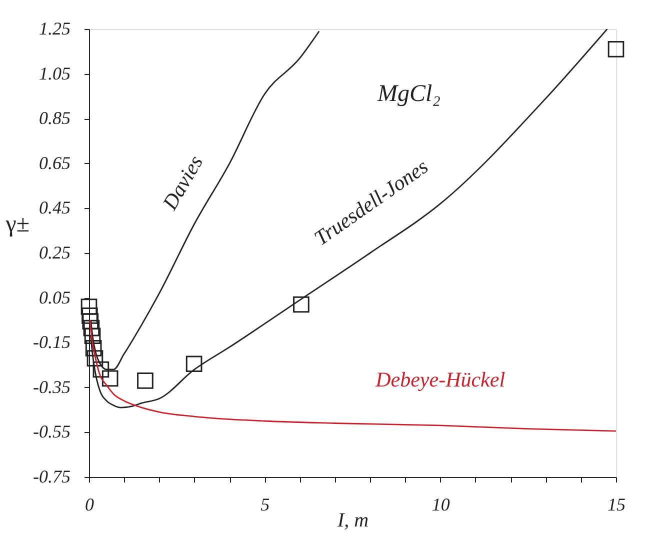 This screenshot has height=540, width=648. I want to click on y-tick-label: 0.45, so click(54, 208).